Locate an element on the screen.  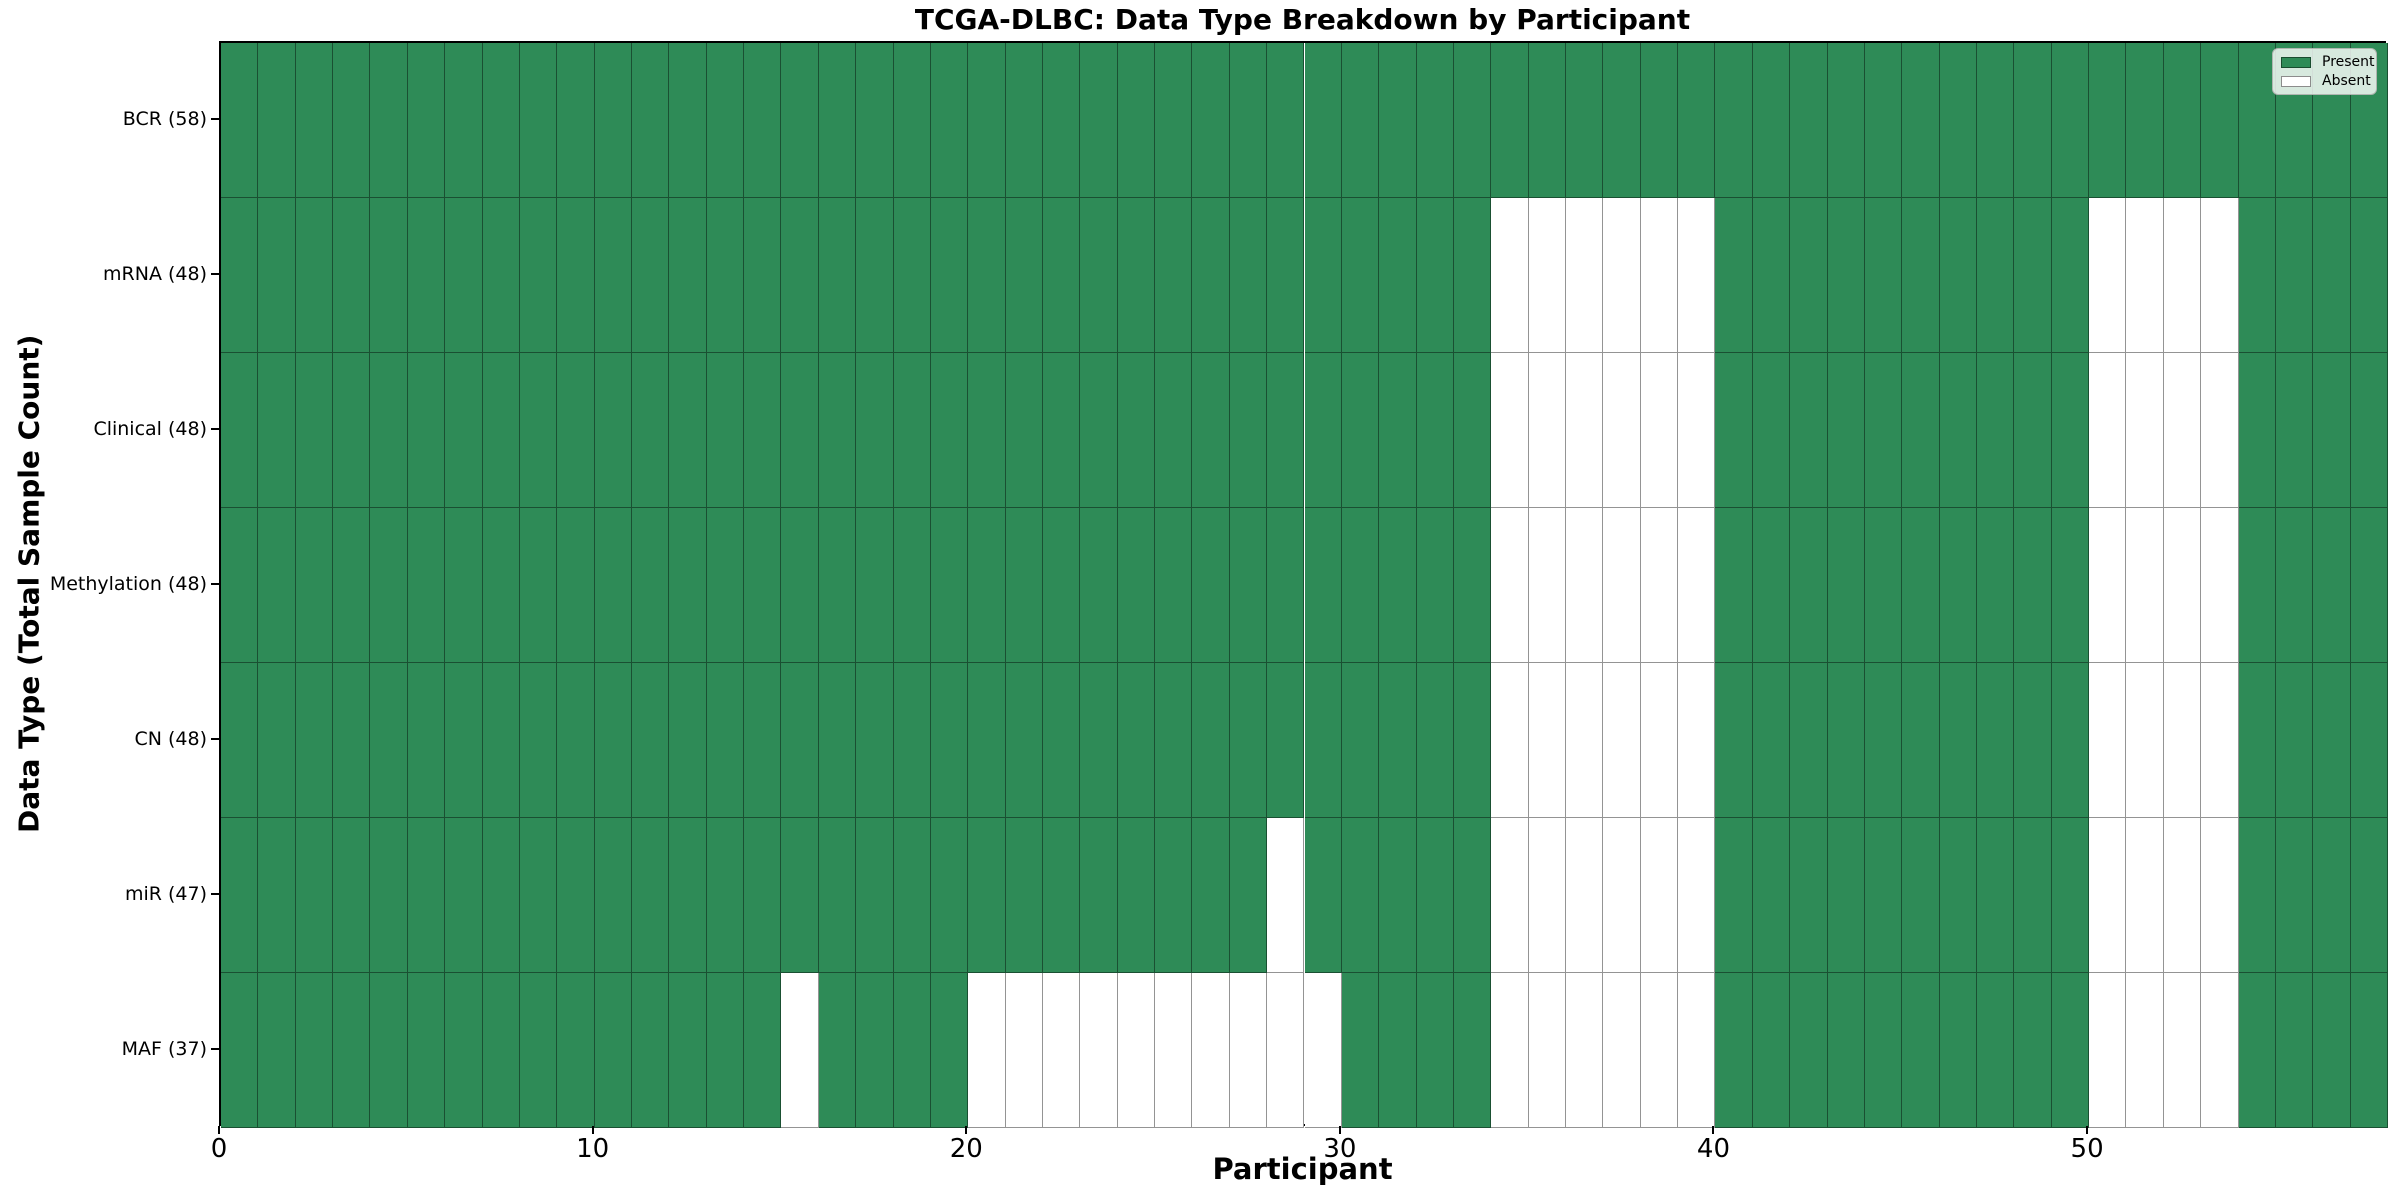
cell-MAF-p57 is located at coordinates (2369, 1050).